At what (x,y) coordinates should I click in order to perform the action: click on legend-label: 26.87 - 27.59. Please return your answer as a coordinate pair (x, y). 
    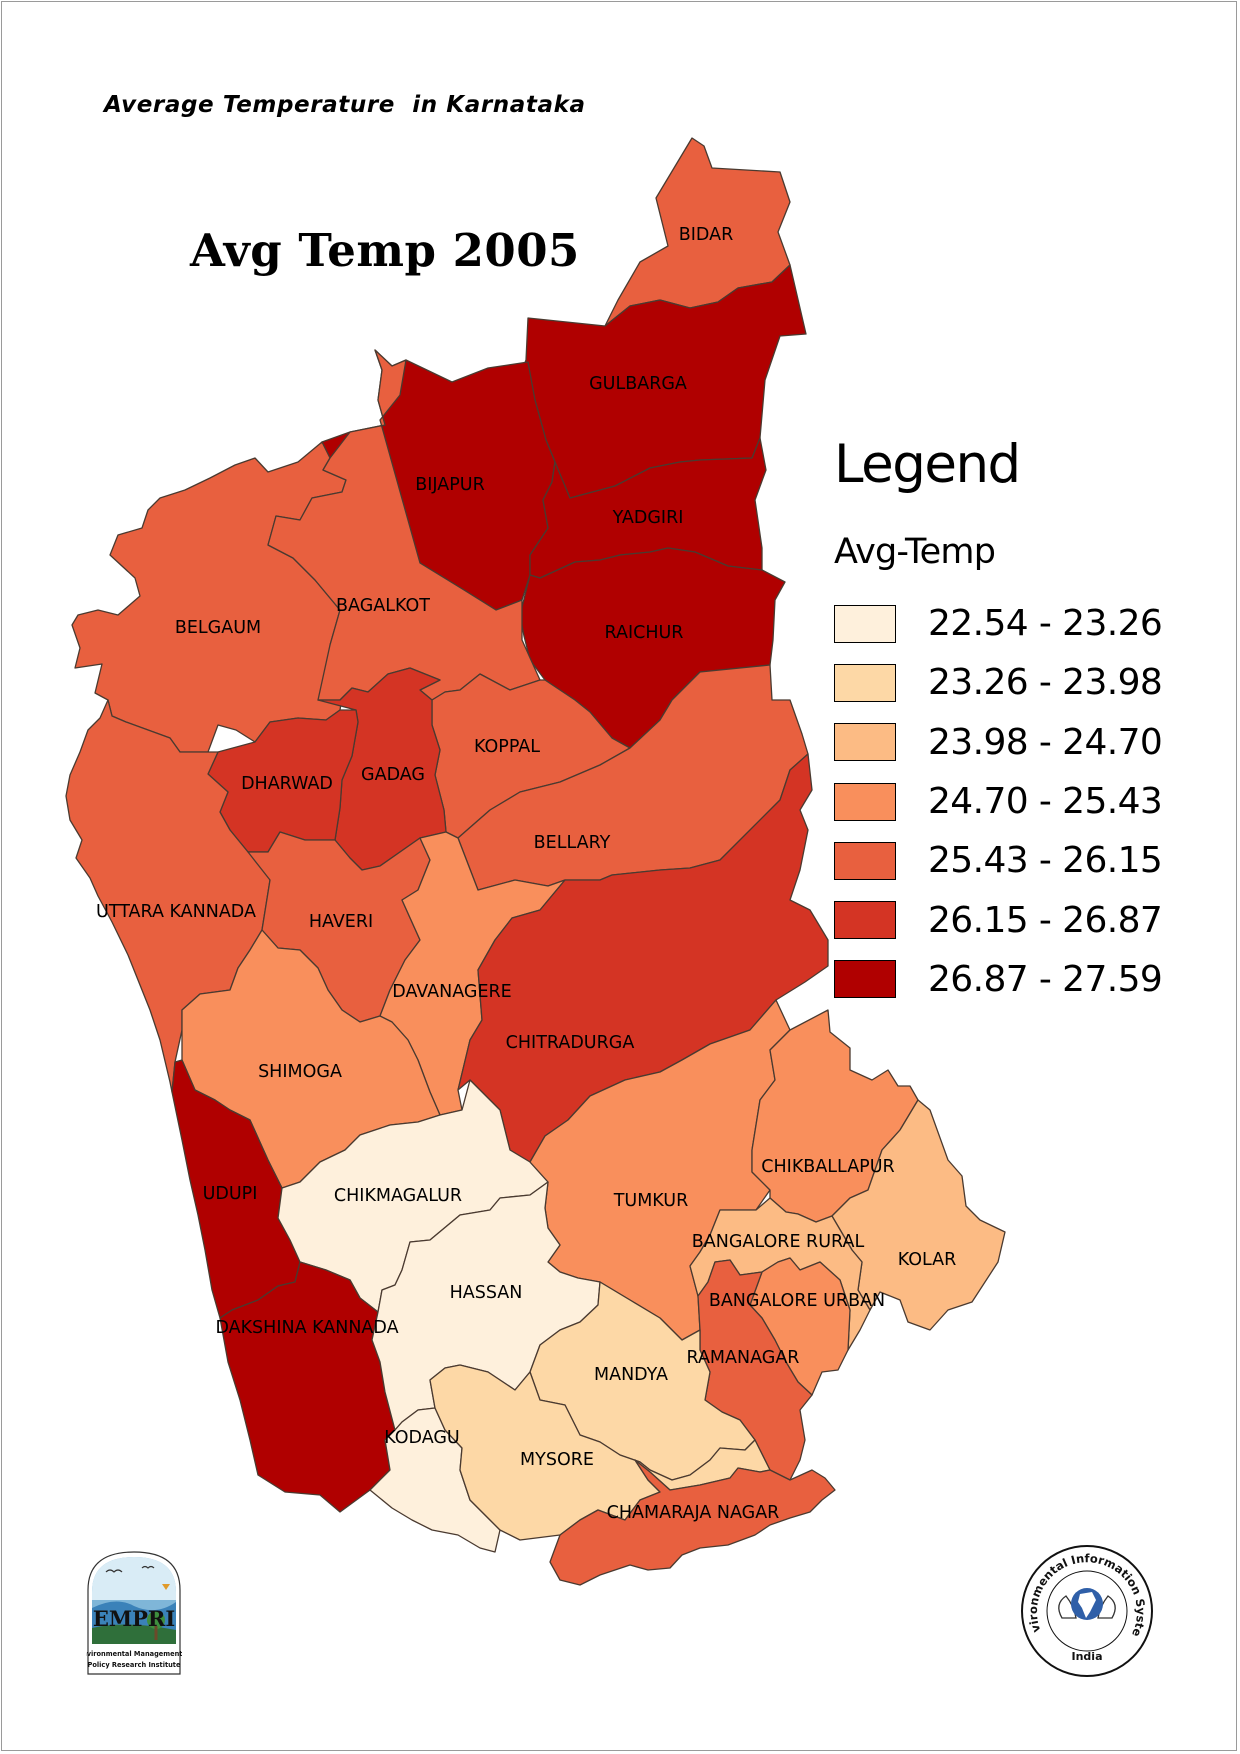
    Looking at the image, I should click on (1045, 979).